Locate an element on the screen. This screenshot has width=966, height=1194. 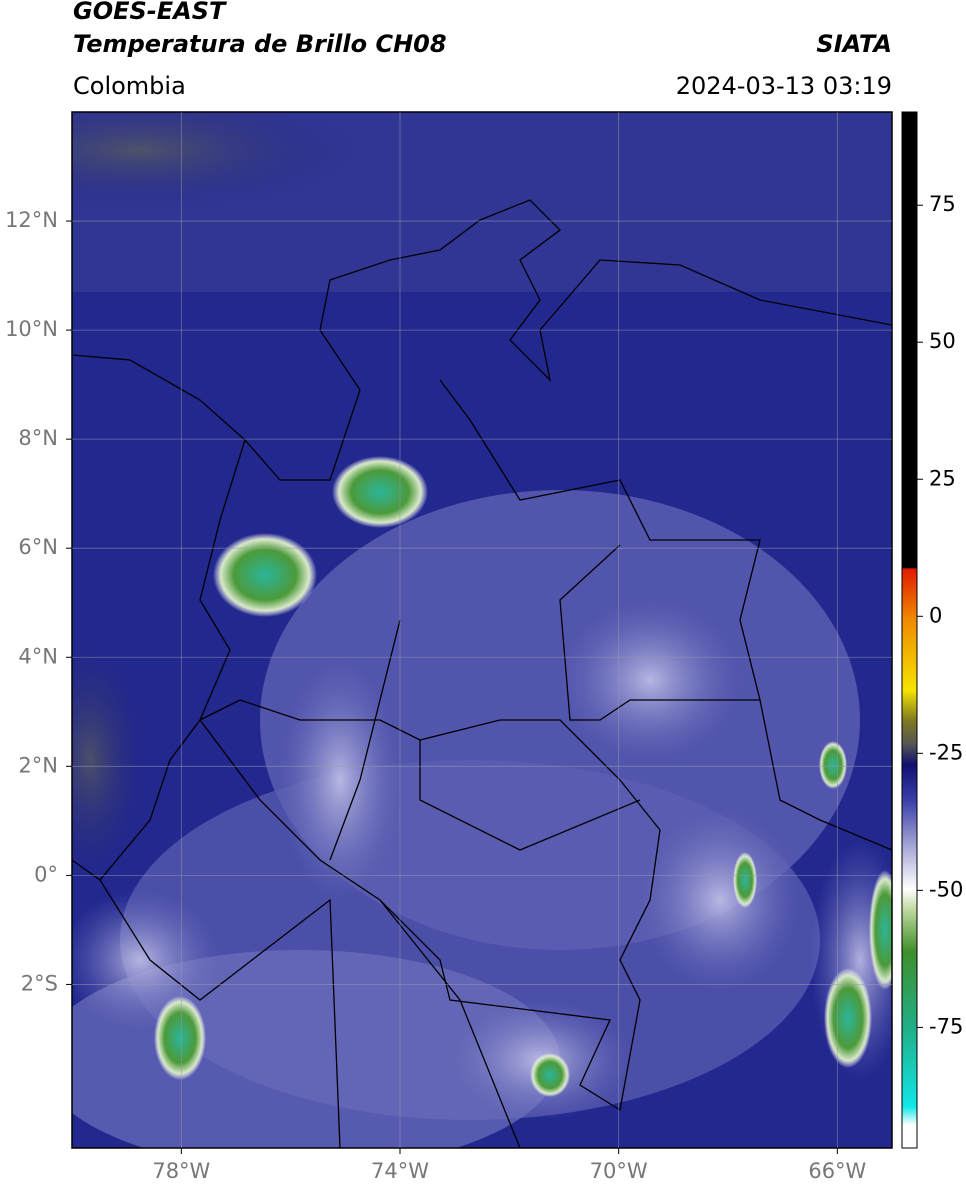
y-tick-label: 0° is located at coordinates (46, 874).